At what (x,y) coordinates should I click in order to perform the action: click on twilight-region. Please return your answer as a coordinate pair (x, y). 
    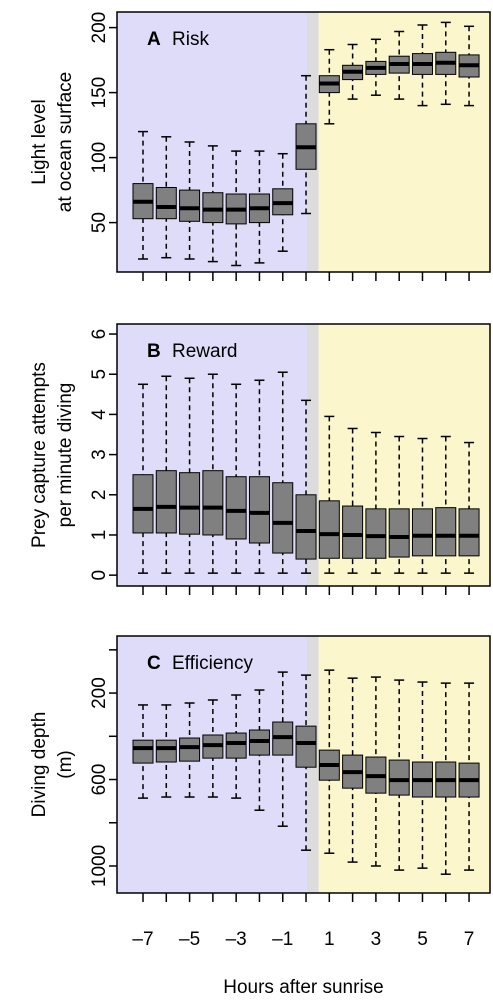
    Looking at the image, I should click on (313, 455).